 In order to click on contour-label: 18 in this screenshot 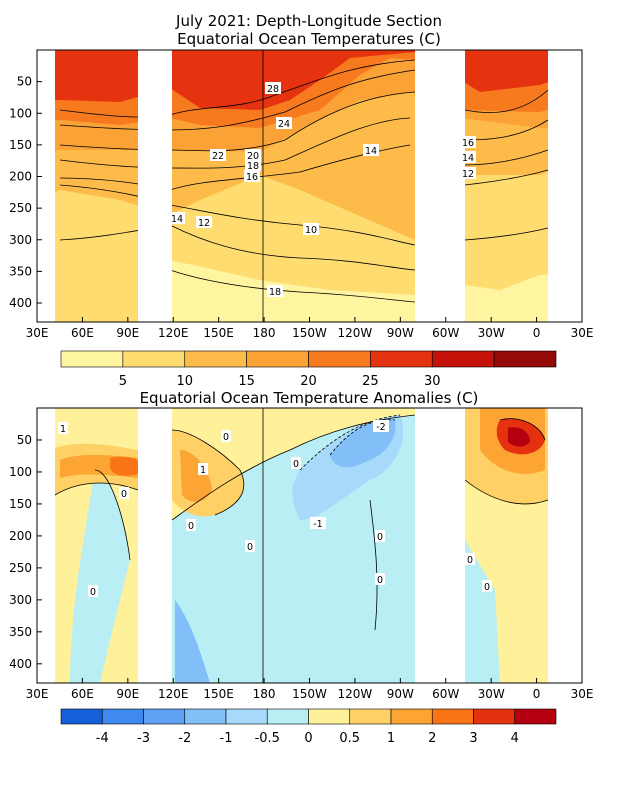, I will do `click(253, 166)`.